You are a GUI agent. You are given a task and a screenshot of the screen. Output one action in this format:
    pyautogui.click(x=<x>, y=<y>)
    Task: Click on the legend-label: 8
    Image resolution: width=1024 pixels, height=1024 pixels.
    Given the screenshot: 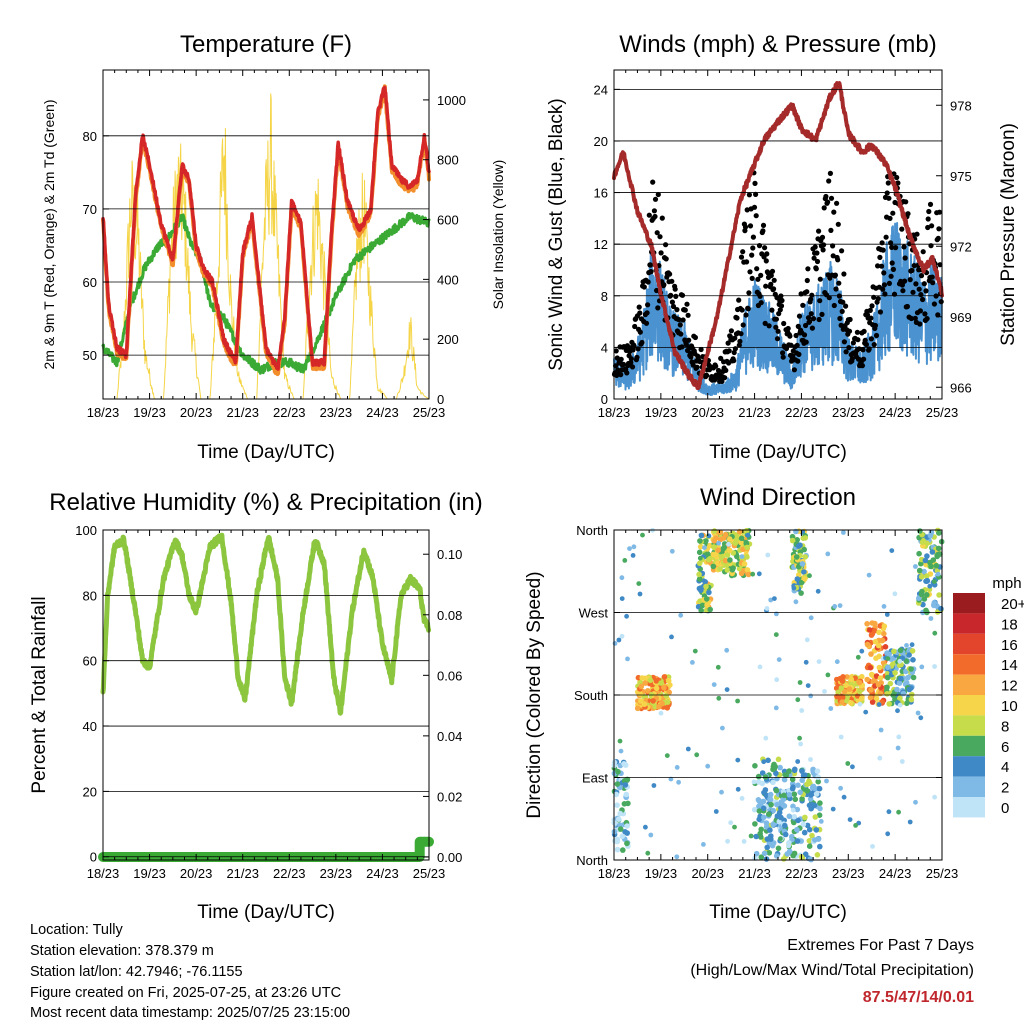 What is the action you would take?
    pyautogui.click(x=1005, y=726)
    